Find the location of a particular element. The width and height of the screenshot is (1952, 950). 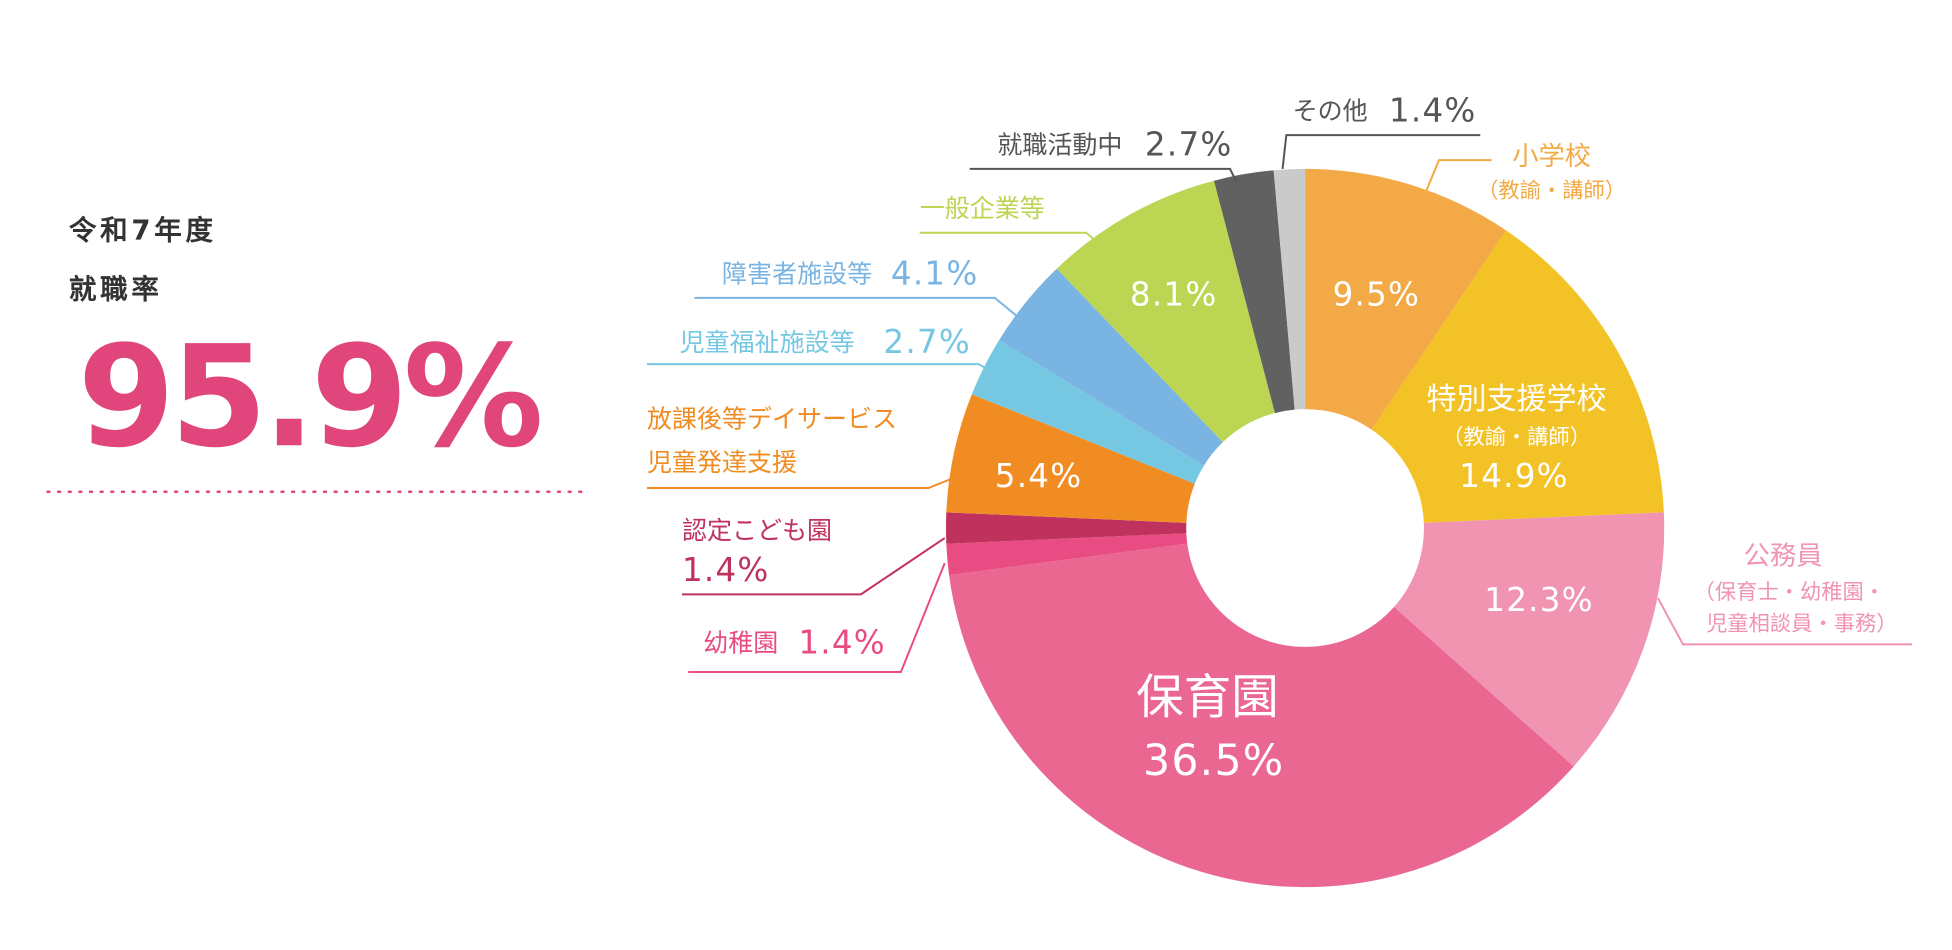

slice-label: 小学校 is located at coordinates (1551, 157).